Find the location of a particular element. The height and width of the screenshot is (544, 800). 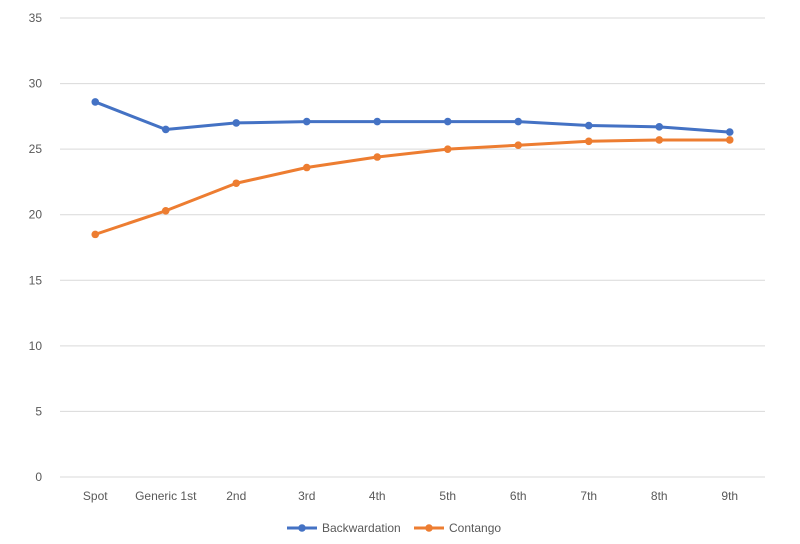

y-tick-label: 25 is located at coordinates (36, 149).